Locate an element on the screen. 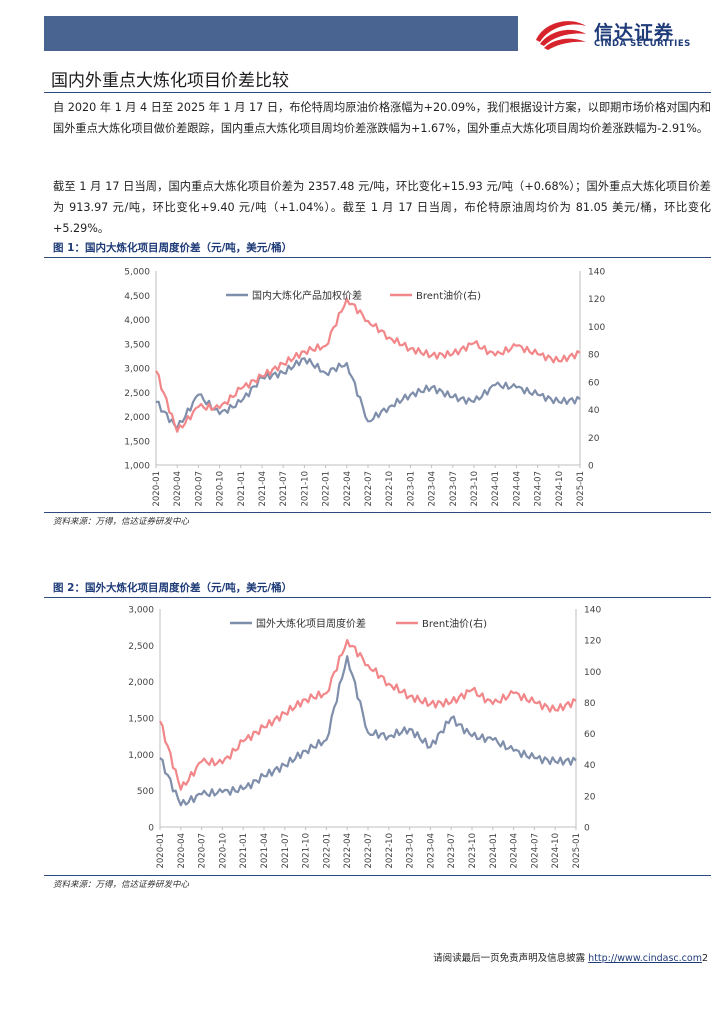 This screenshot has height=1024, width=724. page-number: 2 is located at coordinates (704, 958).